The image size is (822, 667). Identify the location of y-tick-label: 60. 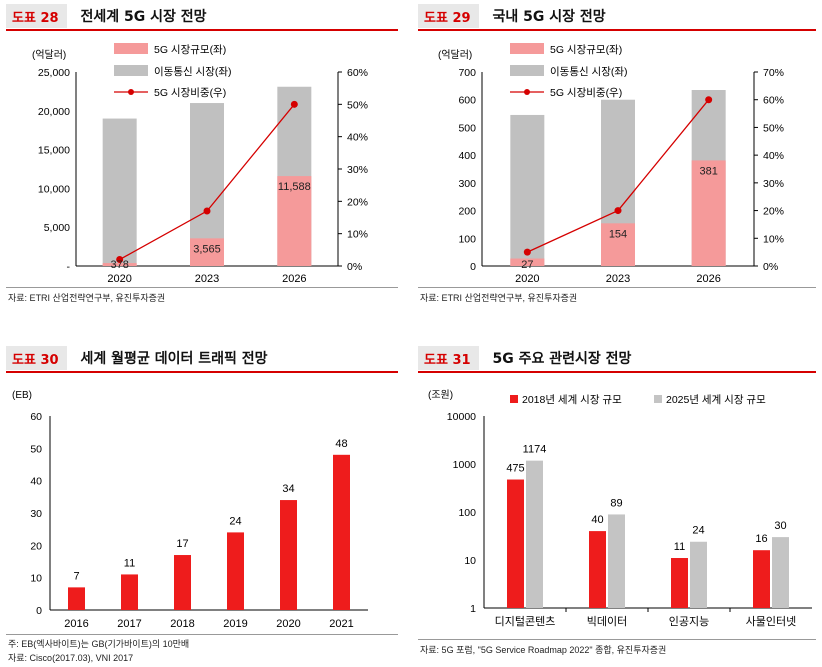
(36, 417).